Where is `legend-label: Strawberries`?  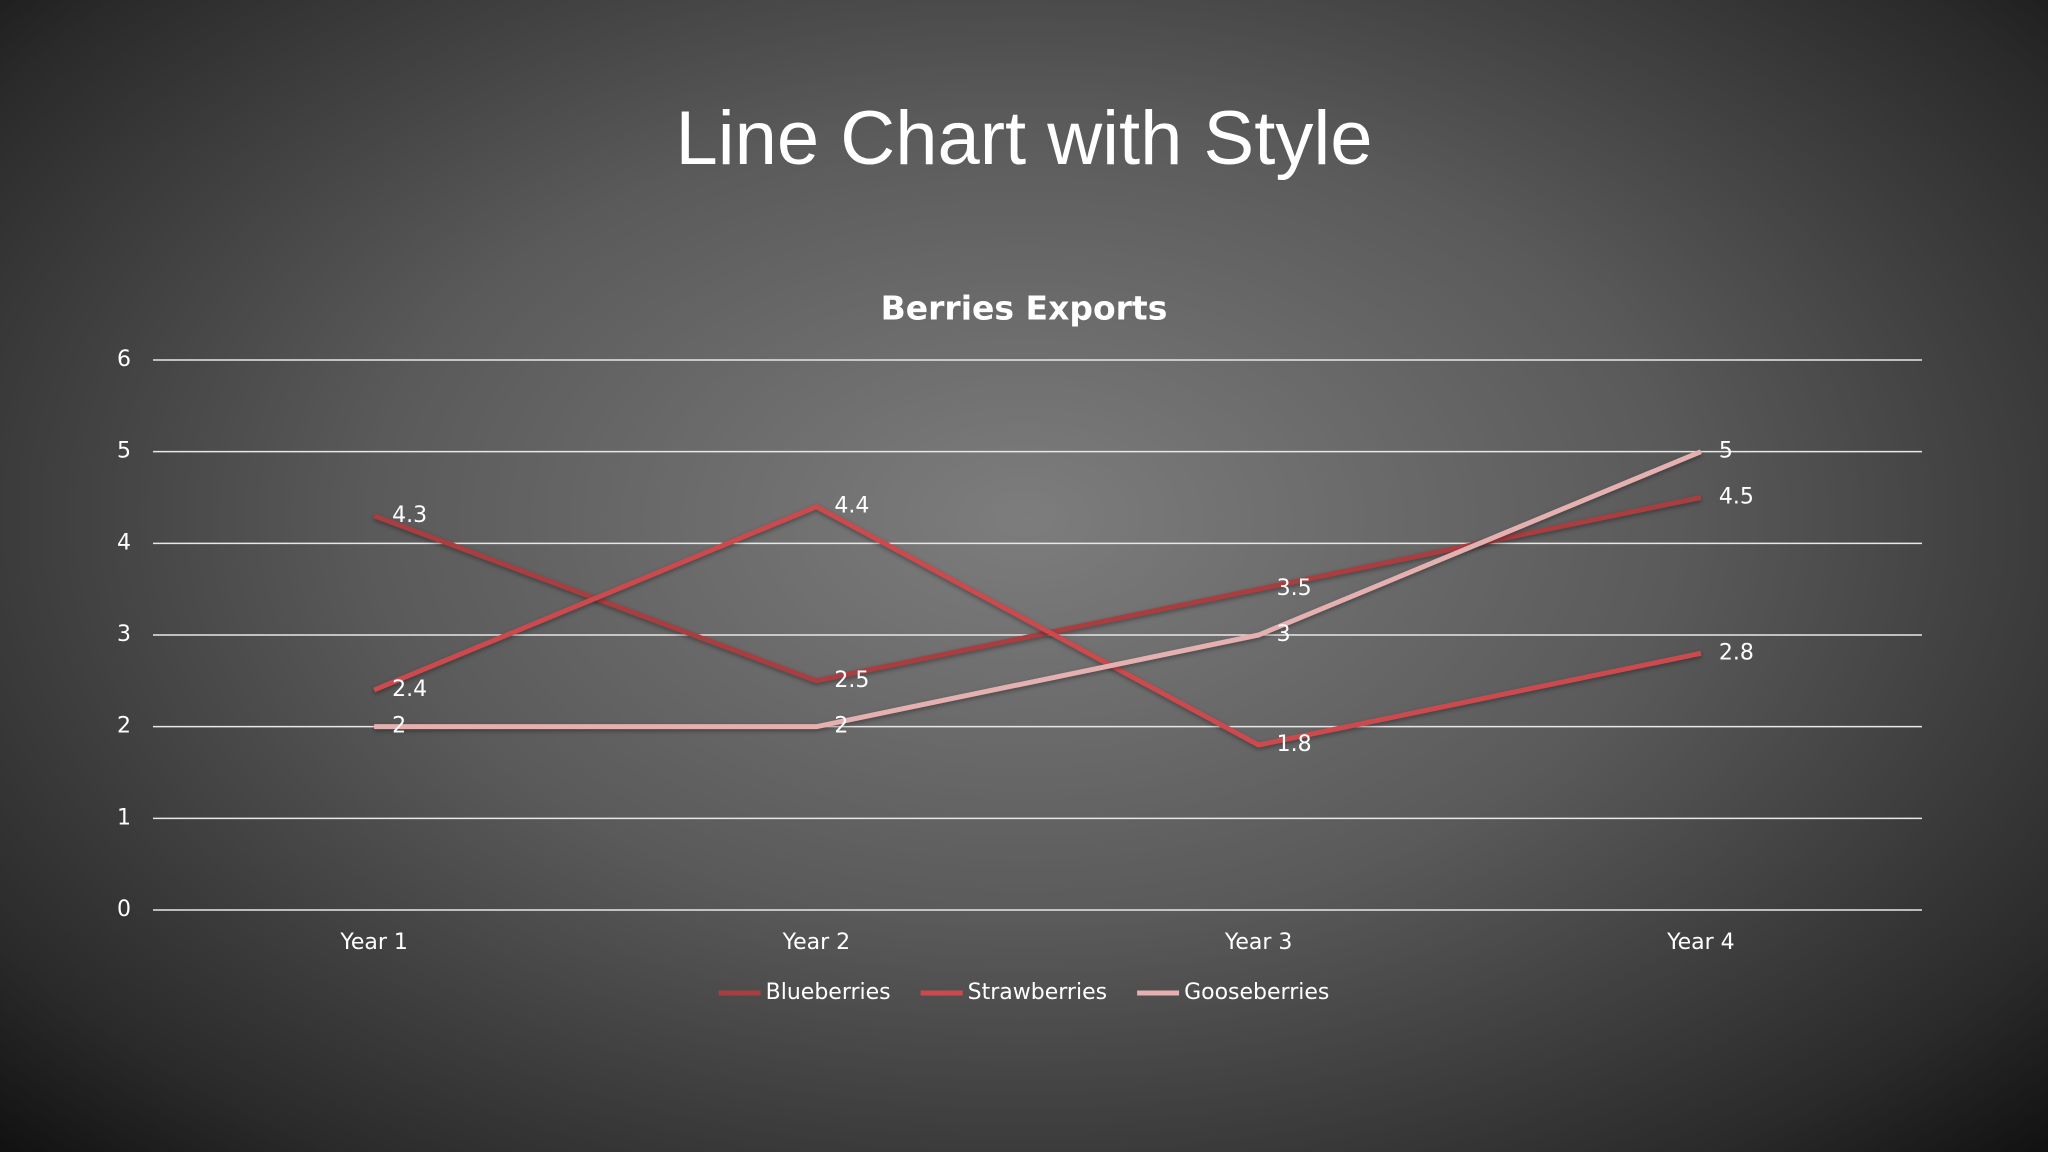 legend-label: Strawberries is located at coordinates (1037, 992).